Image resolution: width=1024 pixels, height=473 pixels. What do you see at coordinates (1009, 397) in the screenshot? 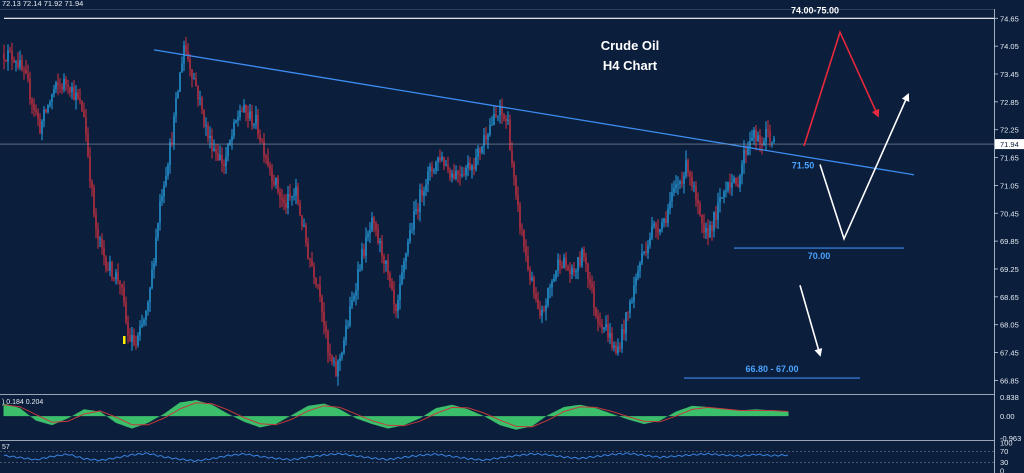
I see `oscillator-tick-label: 0.838` at bounding box center [1009, 397].